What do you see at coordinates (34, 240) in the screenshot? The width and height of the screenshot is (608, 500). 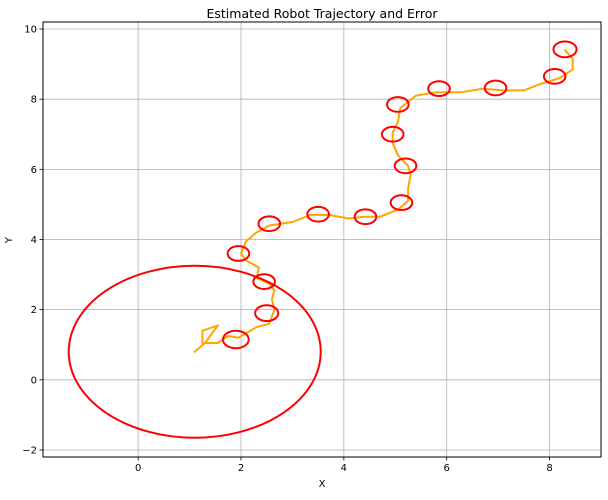 I see `y-tick-label: 4` at bounding box center [34, 240].